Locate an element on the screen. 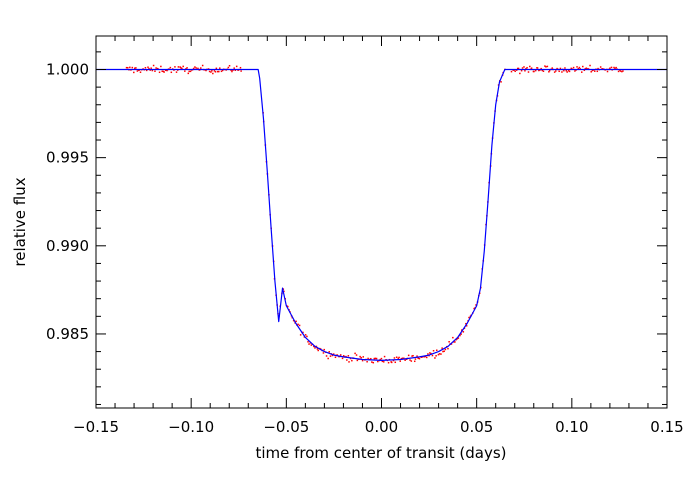 This screenshot has width=700, height=477. x-tick-label: −0.05 is located at coordinates (286, 427).